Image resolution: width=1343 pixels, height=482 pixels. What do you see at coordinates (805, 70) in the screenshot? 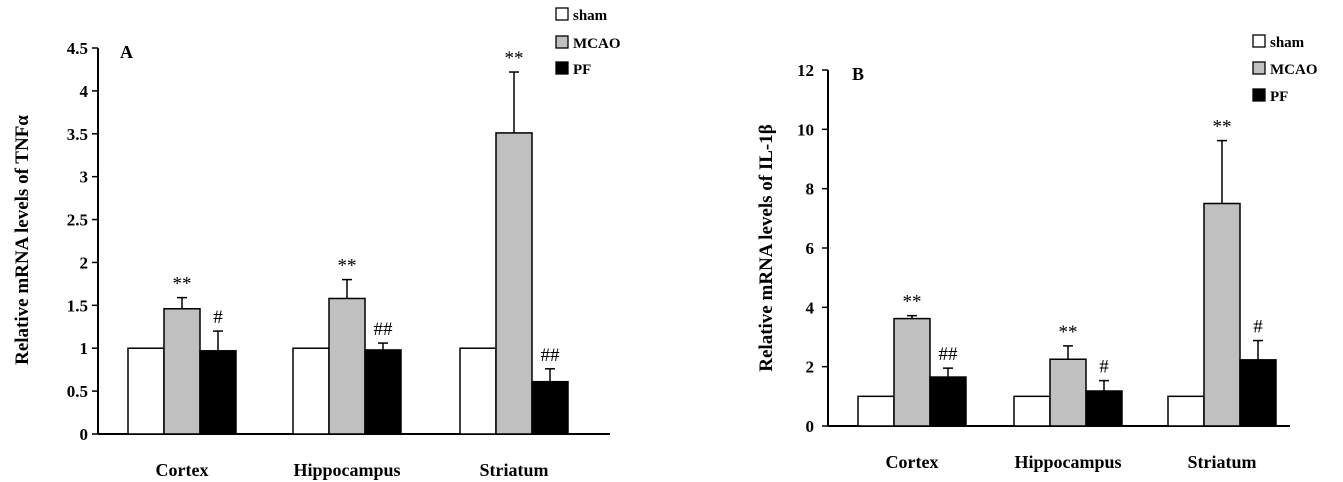
I see `y-tick-label: 12` at bounding box center [805, 70].